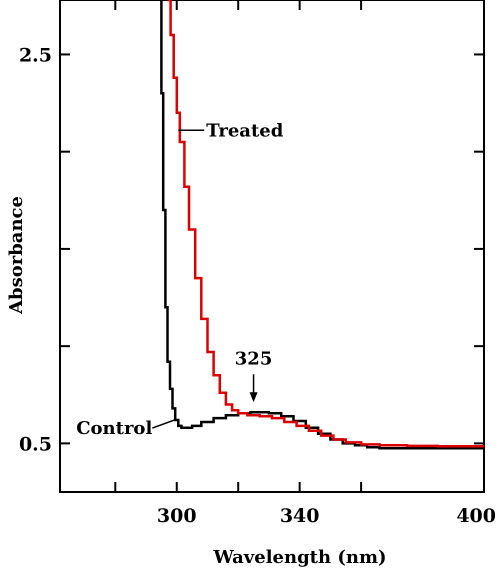 This screenshot has width=500, height=577. What do you see at coordinates (35, 444) in the screenshot?
I see `y-tick-label: 0.5` at bounding box center [35, 444].